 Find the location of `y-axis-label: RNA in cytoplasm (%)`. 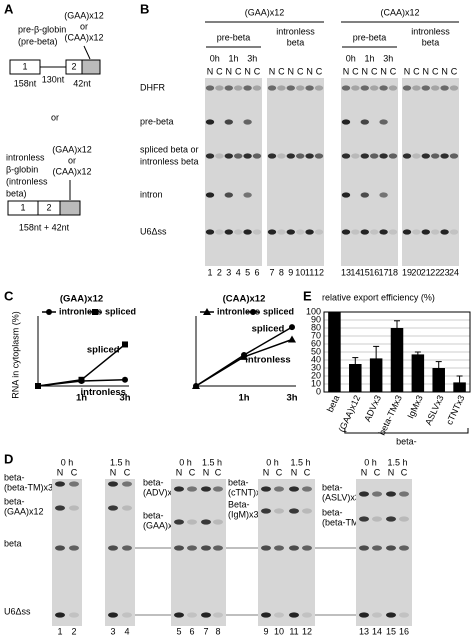

y-axis-label: RNA in cytoplasm (%) is located at coordinates (15, 355).